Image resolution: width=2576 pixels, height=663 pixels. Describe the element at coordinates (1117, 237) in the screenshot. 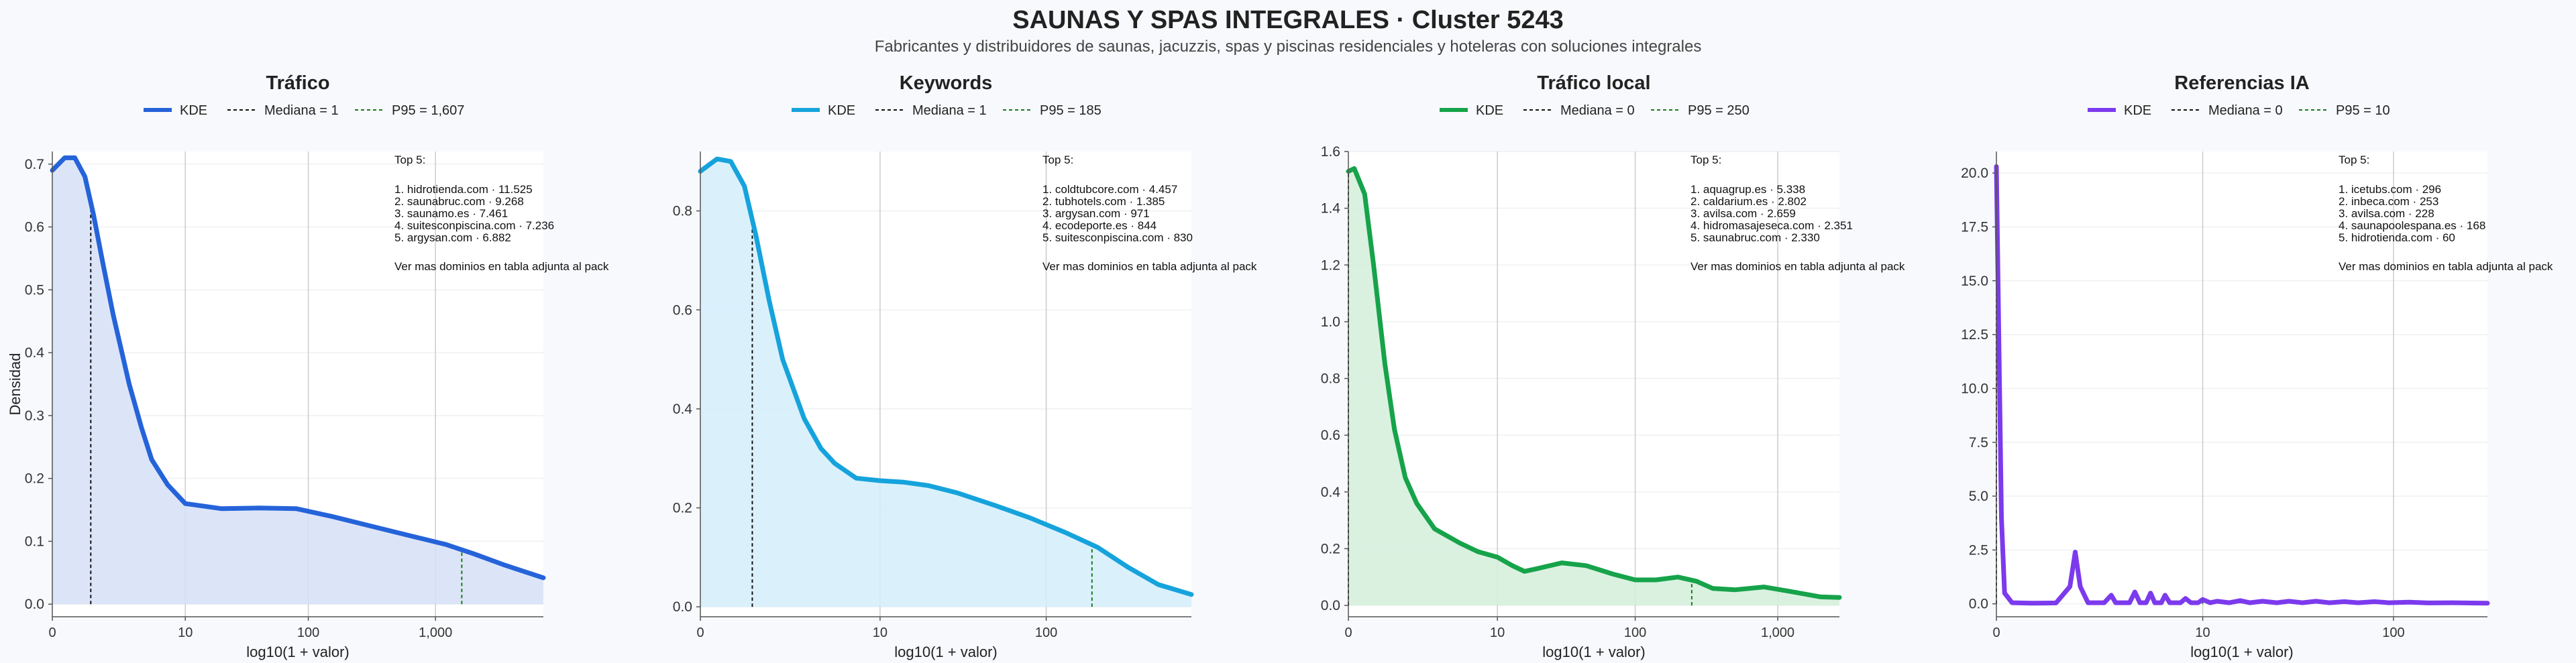

I see `top5-item: 5. suitesconpiscina.com · 830` at that location.